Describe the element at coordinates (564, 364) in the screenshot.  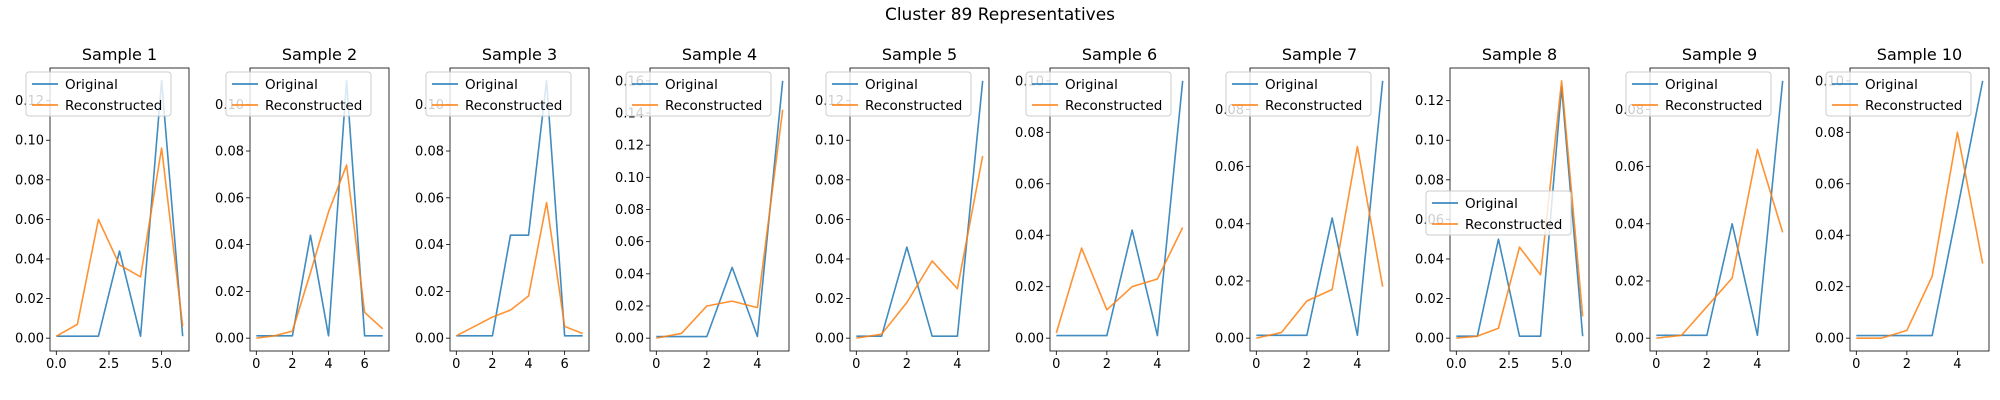
I see `x-tick-label: 6` at that location.